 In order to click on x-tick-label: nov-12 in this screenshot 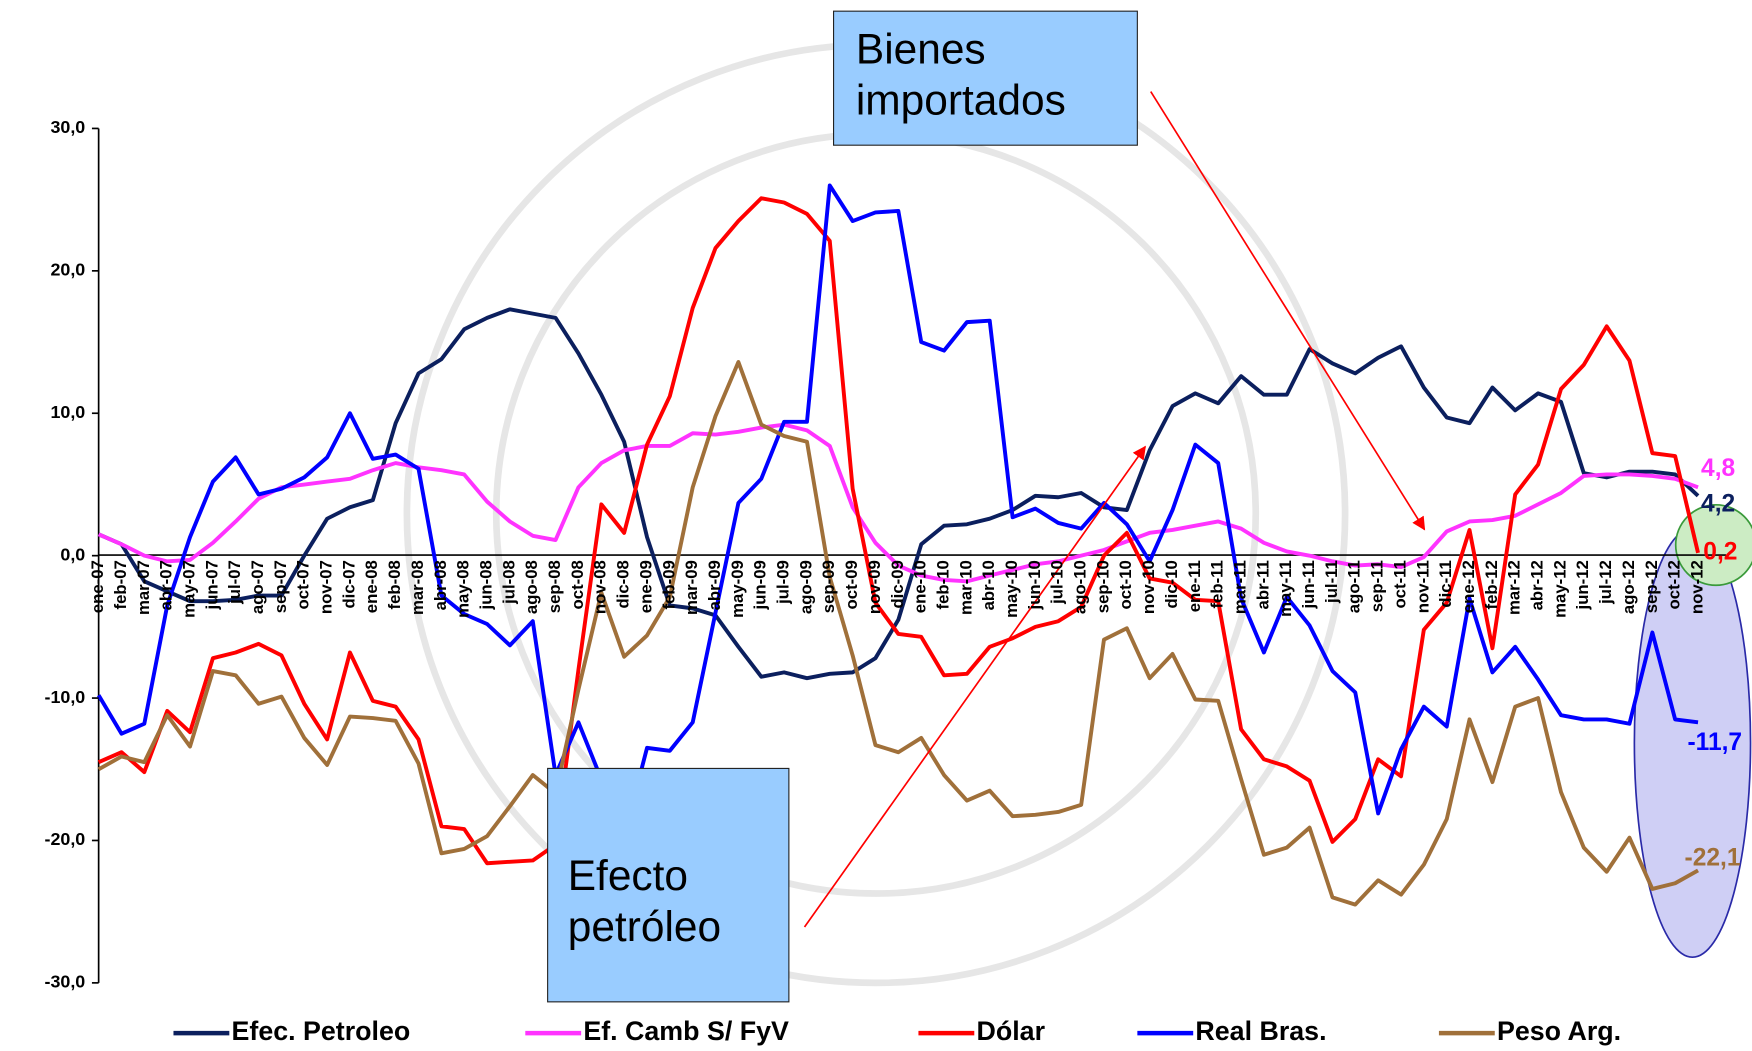, I will do `click(1696, 587)`.